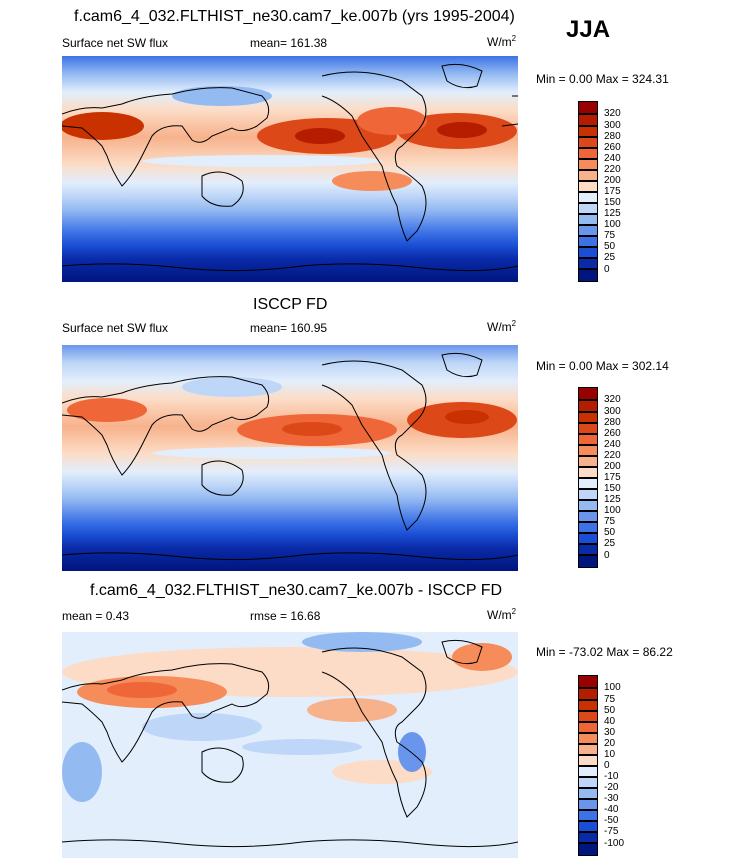  What do you see at coordinates (602, 366) in the screenshot?
I see `panel-2-minmax: Min = 0.00 Max = 302.14` at bounding box center [602, 366].